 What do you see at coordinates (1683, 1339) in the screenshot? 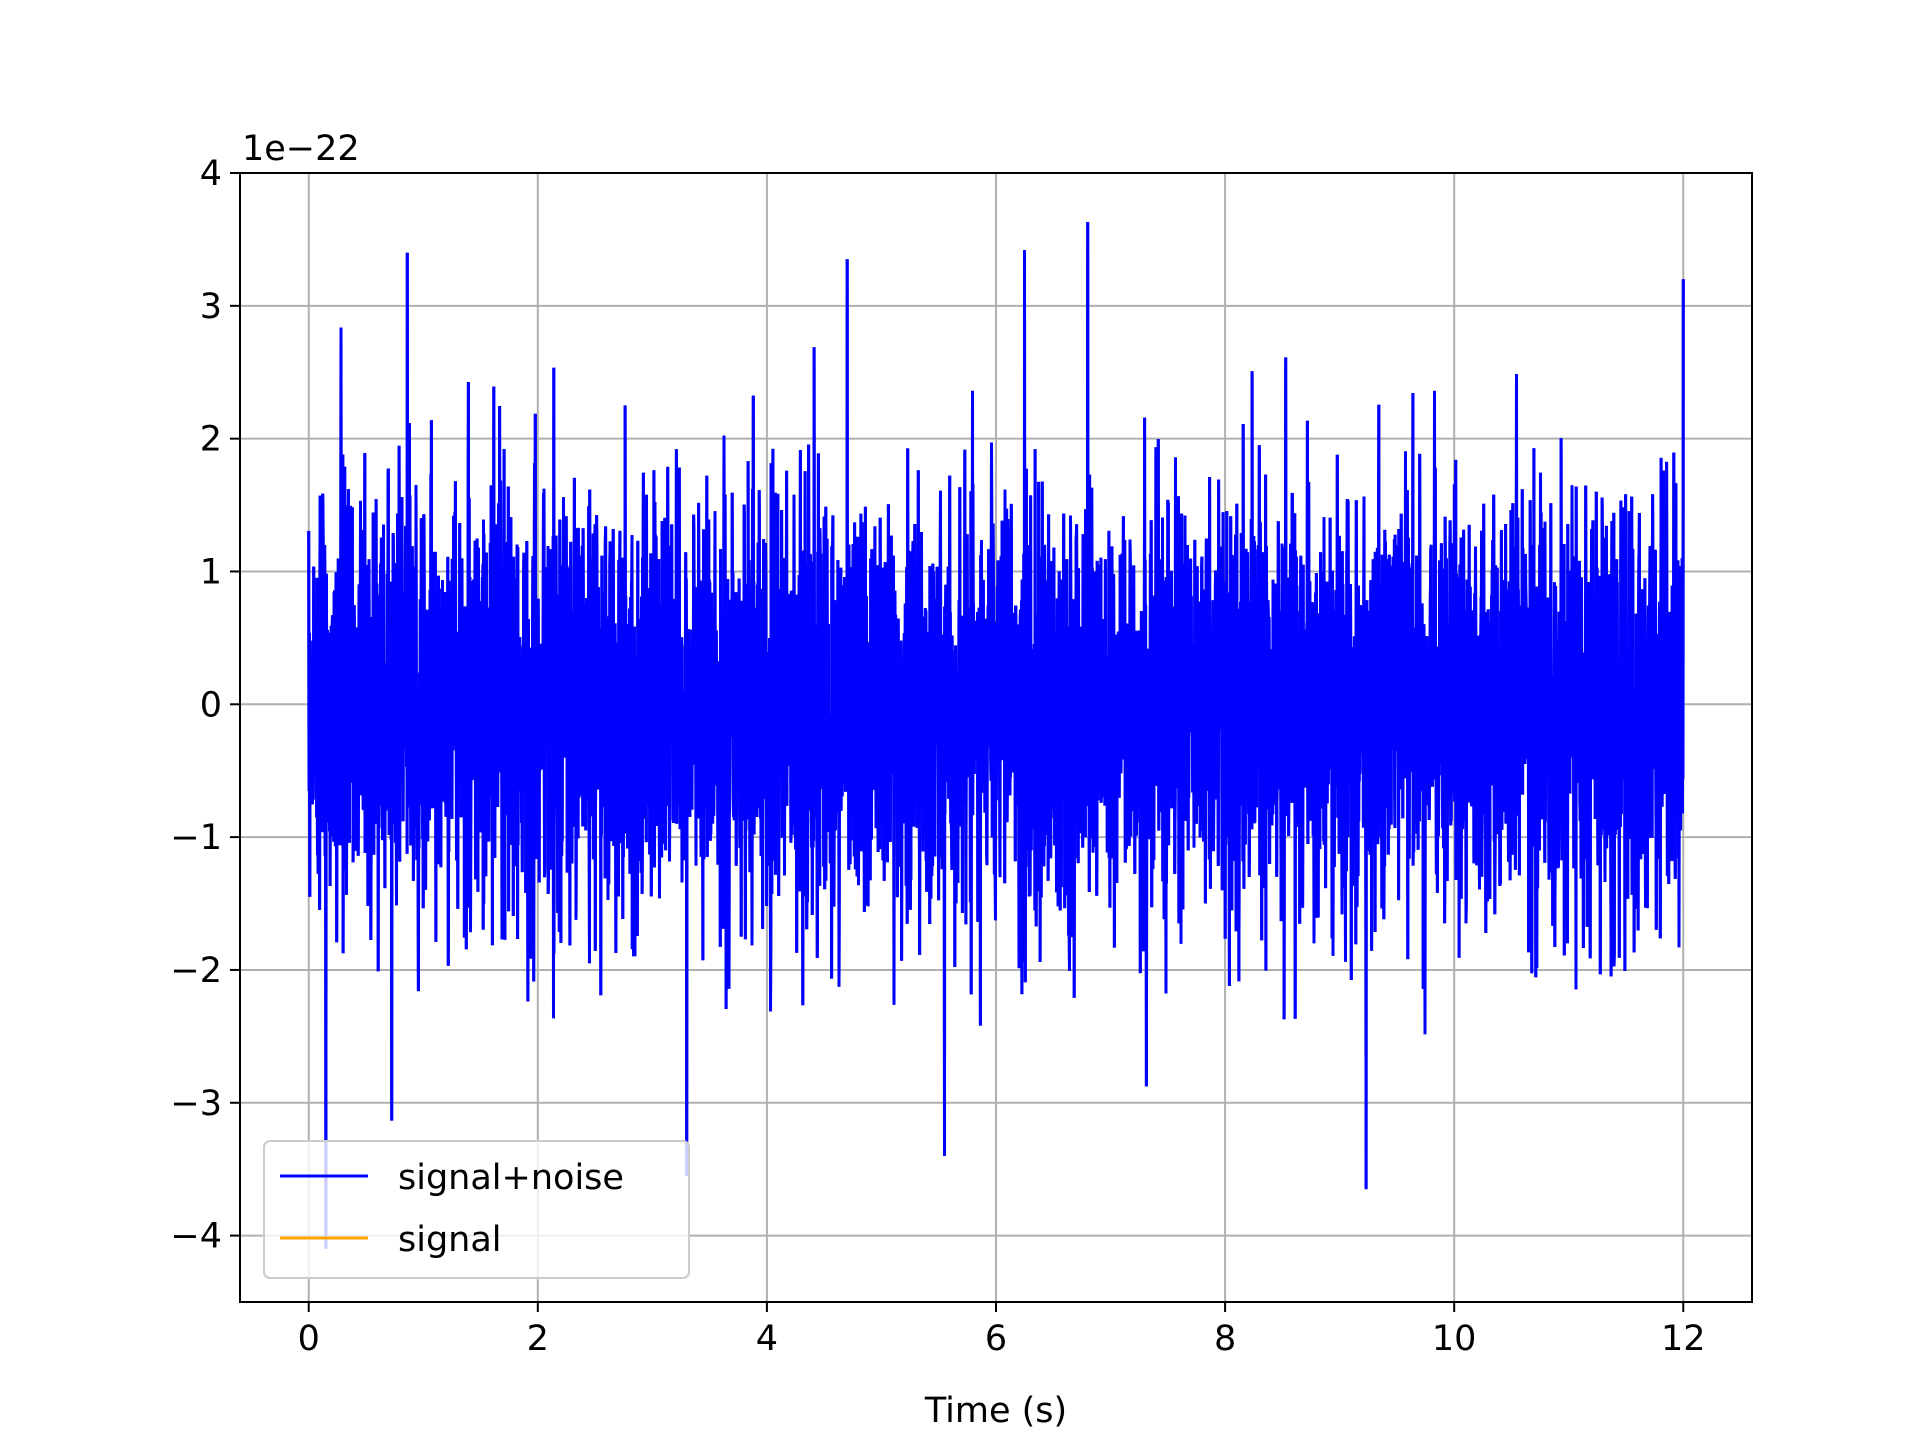
I see `x-tick-label: 12` at bounding box center [1683, 1339].